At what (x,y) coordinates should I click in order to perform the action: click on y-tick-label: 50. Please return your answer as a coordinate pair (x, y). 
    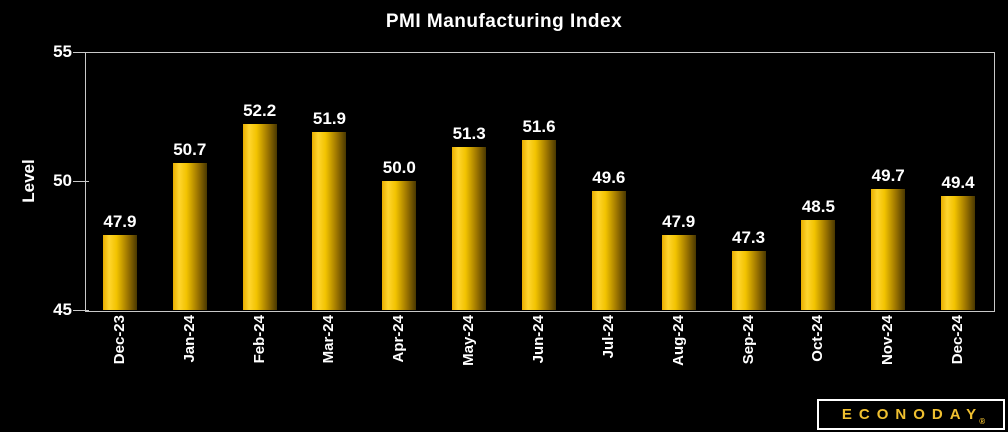
    Looking at the image, I should click on (62, 180).